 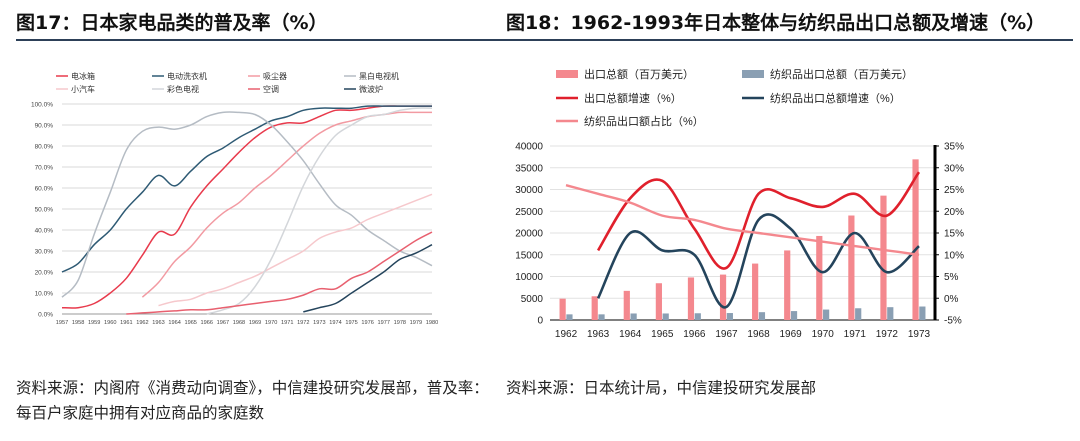 What do you see at coordinates (45, 315) in the screenshot?
I see `y-tick-label: 0.0%` at bounding box center [45, 315].